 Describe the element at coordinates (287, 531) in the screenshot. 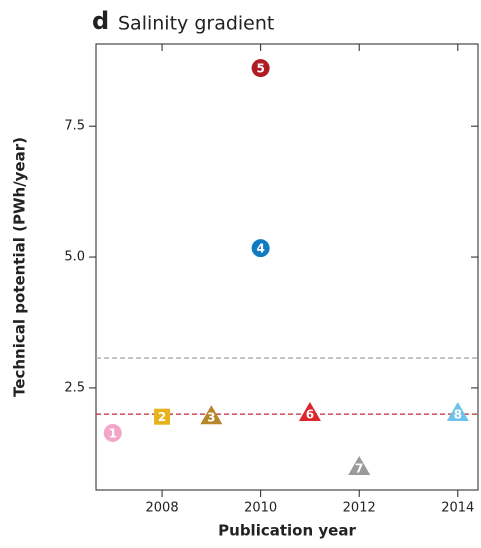

I see `x-axis-label: Publication year` at that location.